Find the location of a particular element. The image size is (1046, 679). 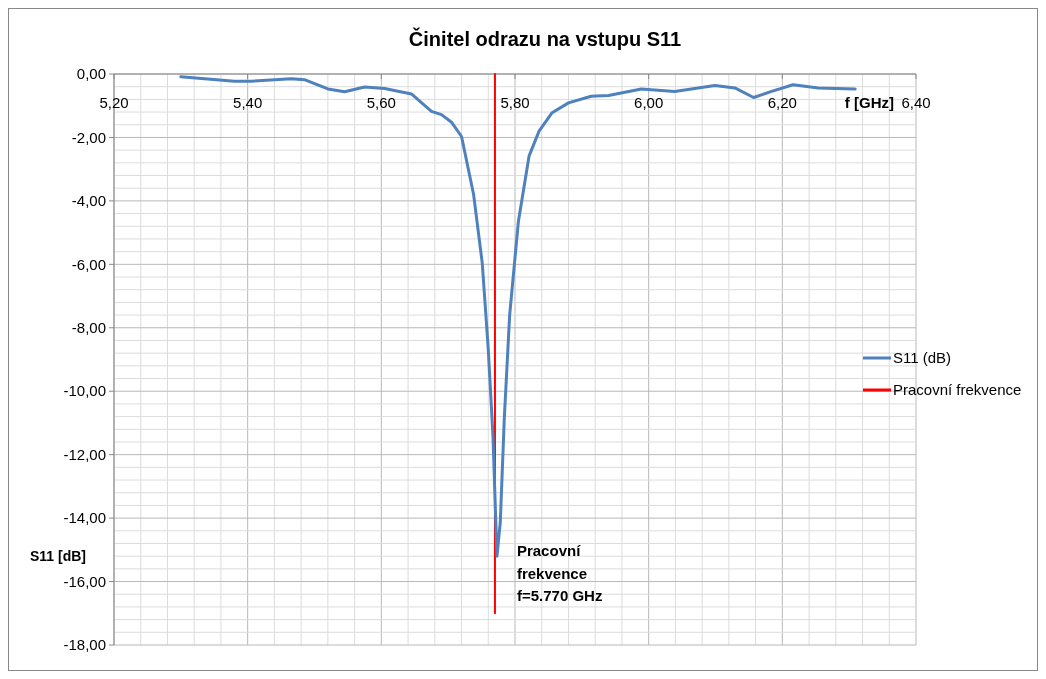

x-tick-label: 6,40 is located at coordinates (916, 102).